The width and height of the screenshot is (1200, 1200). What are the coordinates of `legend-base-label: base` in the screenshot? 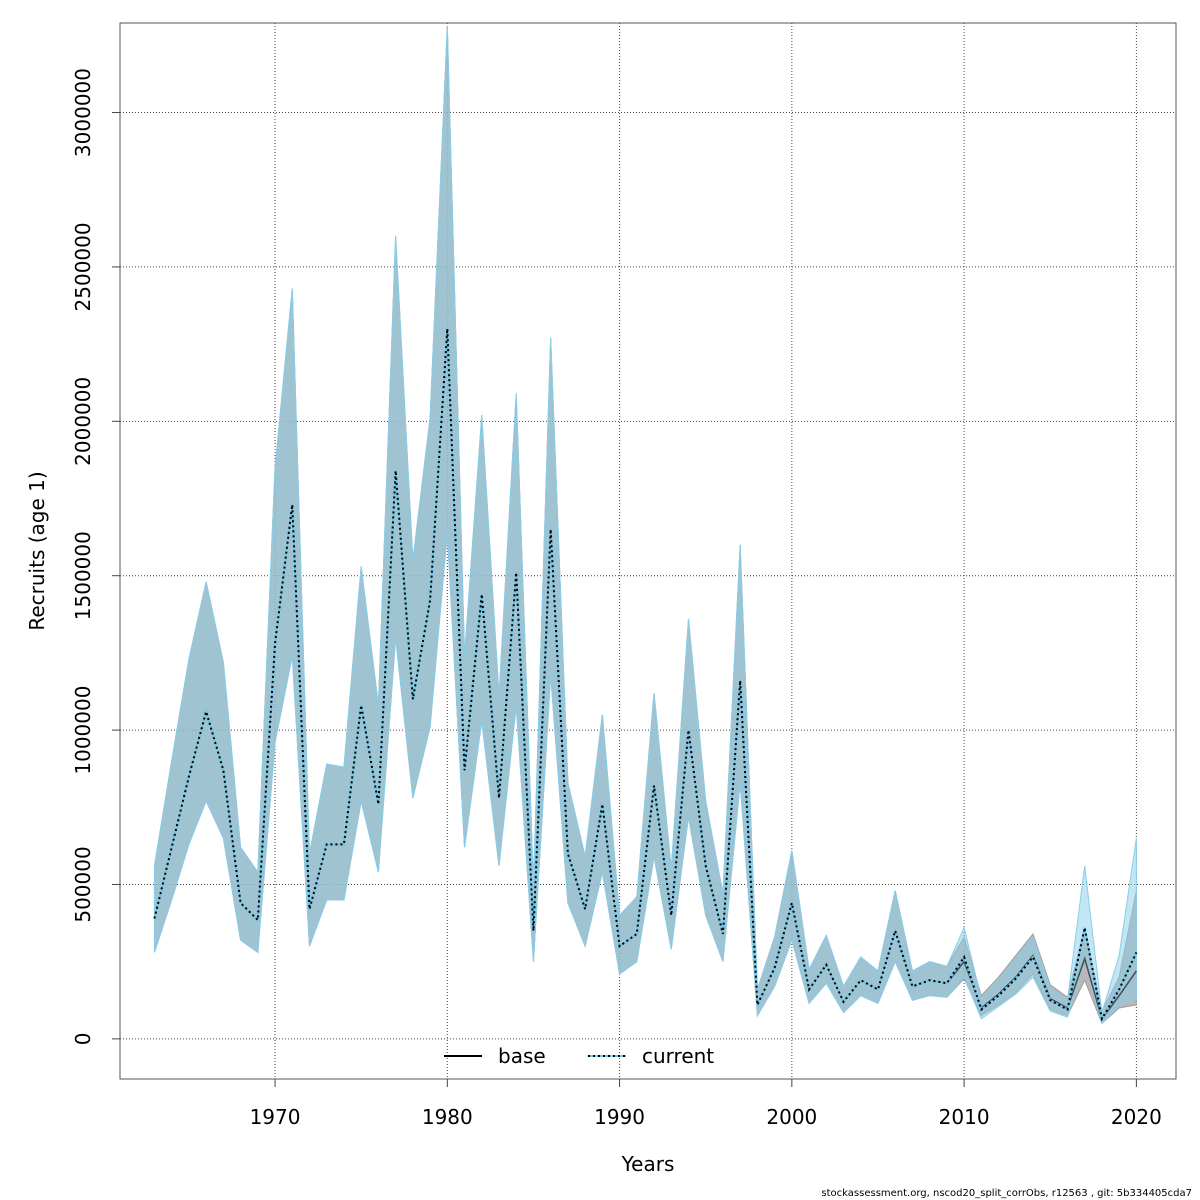 It's located at (522, 1056).